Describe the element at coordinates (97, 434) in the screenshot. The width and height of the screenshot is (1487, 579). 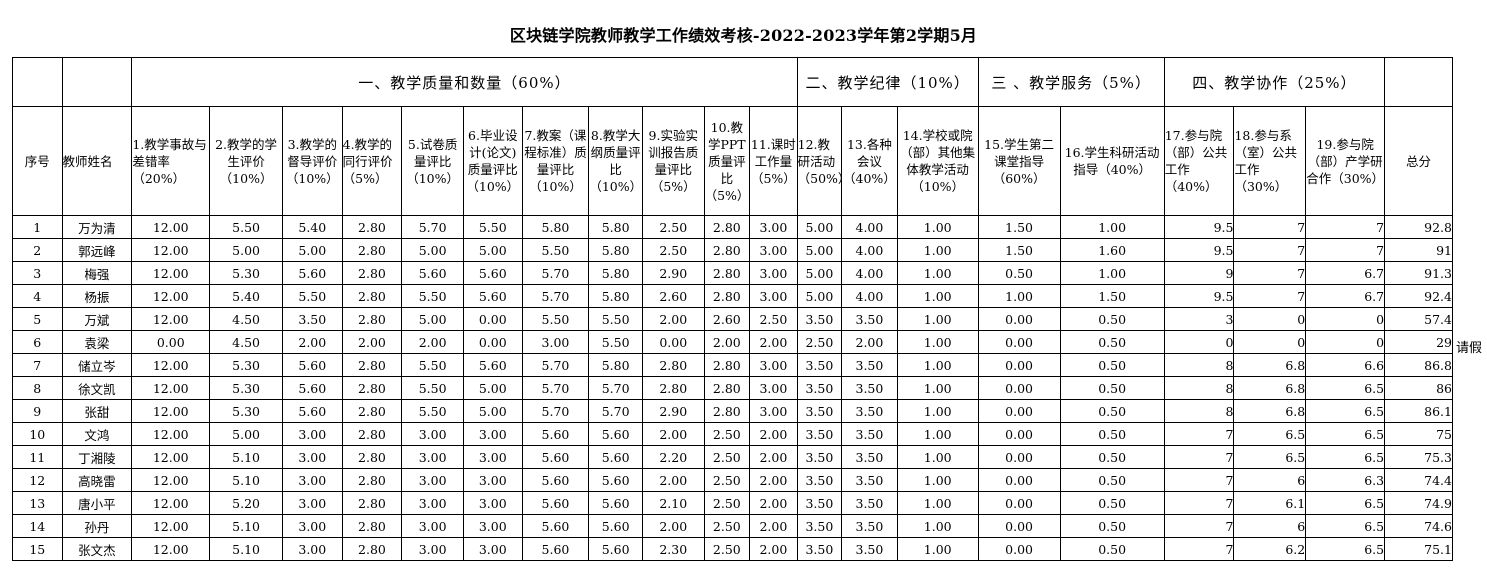
I see `cell-name: 文鸿` at that location.